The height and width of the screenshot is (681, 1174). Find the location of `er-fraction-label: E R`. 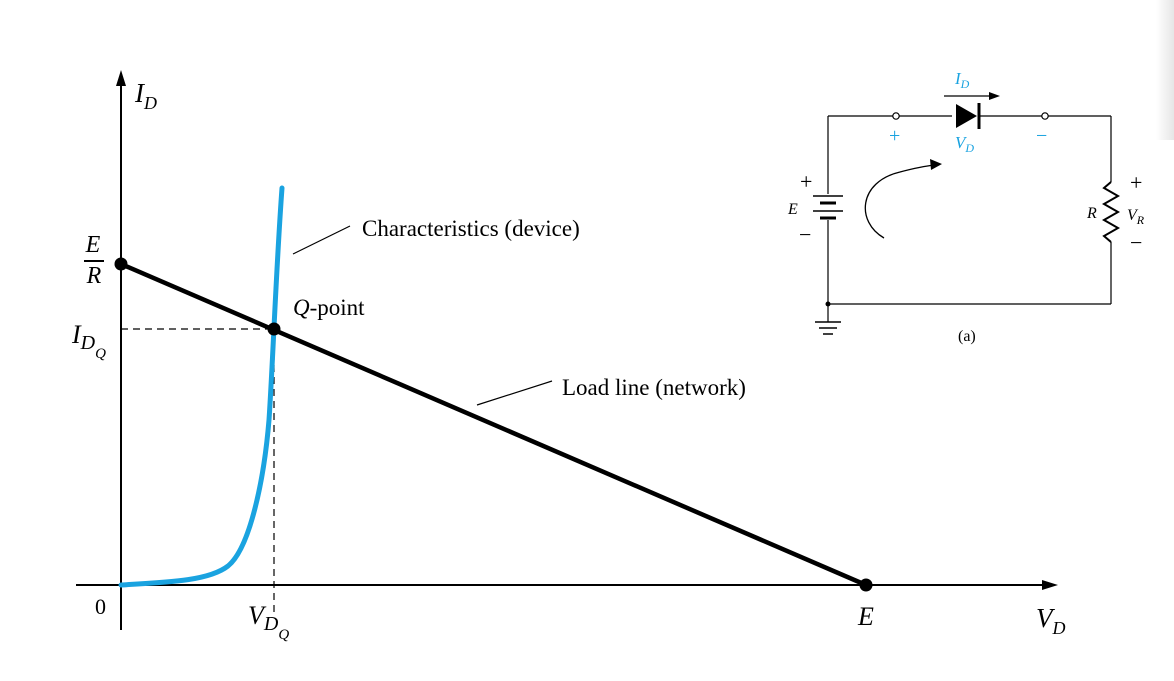

er-fraction-label: E R is located at coordinates (94, 260).